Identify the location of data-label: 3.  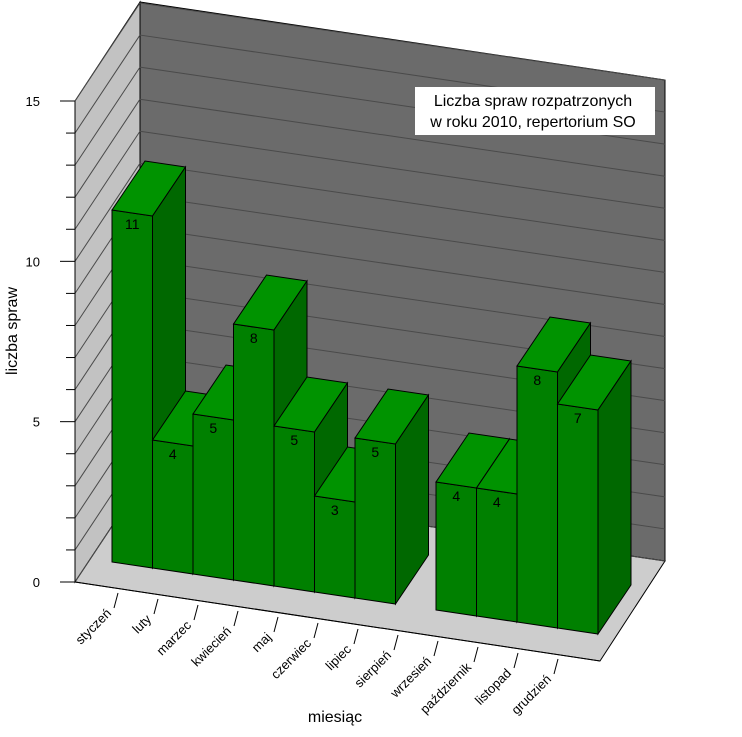
(335, 510).